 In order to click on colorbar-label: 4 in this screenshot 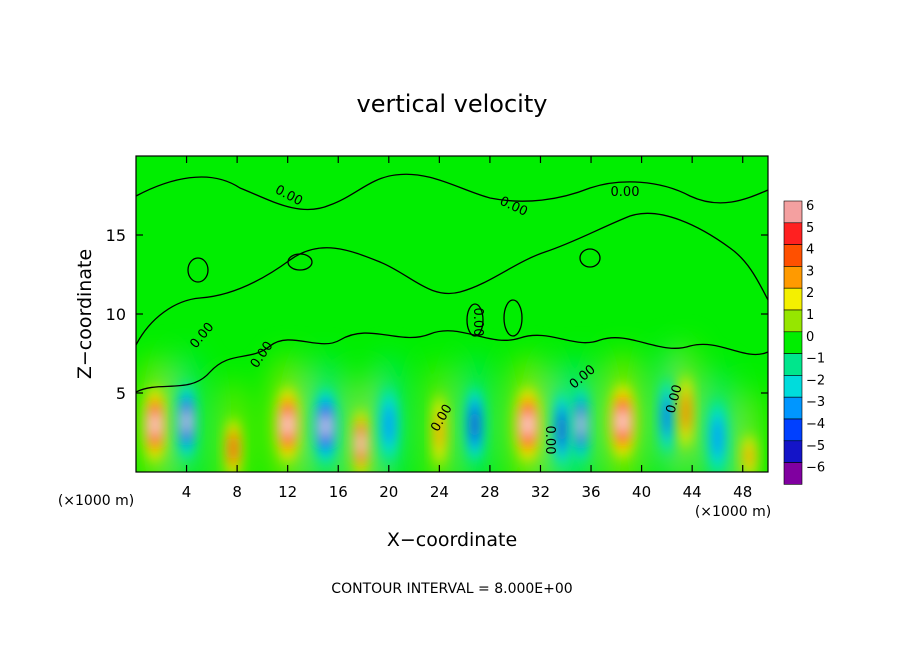, I will do `click(810, 250)`.